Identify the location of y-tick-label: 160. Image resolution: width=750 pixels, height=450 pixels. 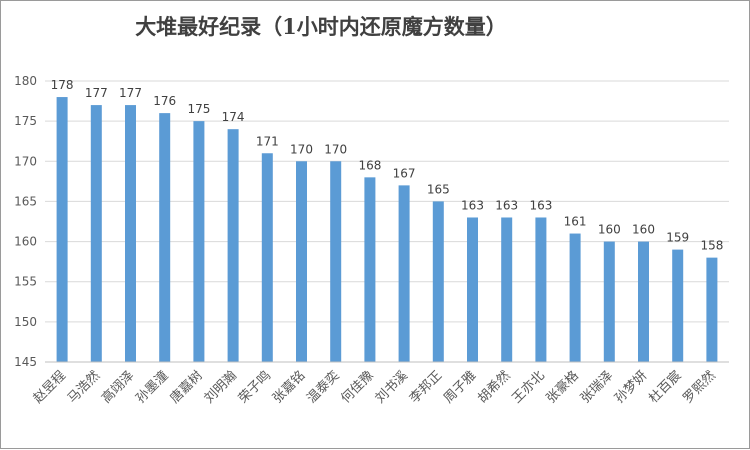
(25, 242).